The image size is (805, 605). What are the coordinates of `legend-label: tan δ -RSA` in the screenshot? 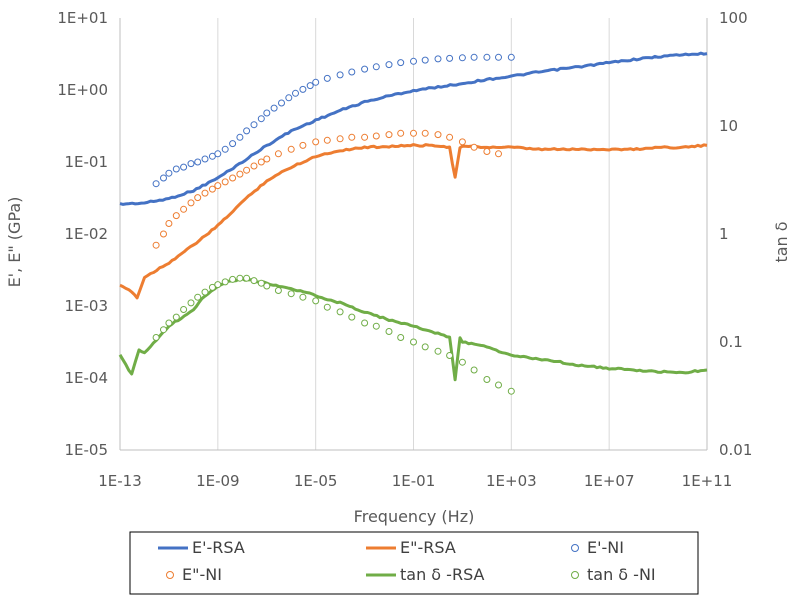 It's located at (442, 574).